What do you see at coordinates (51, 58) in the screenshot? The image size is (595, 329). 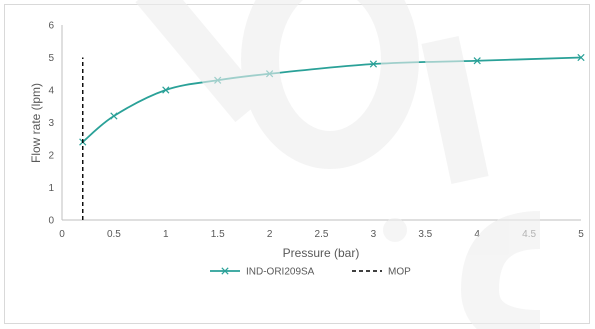 I see `y-tick-label: 5` at bounding box center [51, 58].